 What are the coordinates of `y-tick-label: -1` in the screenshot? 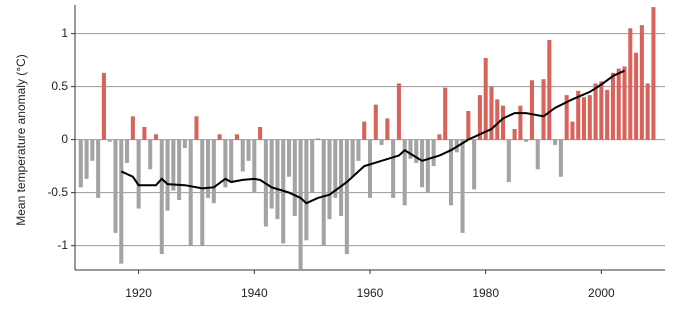 It's located at (62, 245).